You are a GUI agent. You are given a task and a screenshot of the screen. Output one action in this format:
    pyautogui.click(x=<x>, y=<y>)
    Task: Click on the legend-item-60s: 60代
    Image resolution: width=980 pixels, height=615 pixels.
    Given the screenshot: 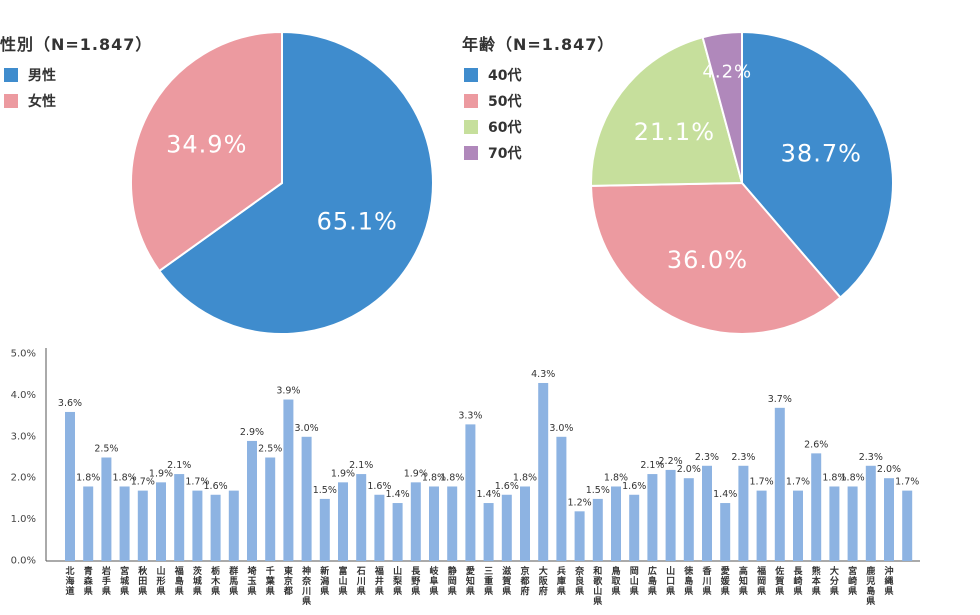 What is the action you would take?
    pyautogui.click(x=492, y=127)
    